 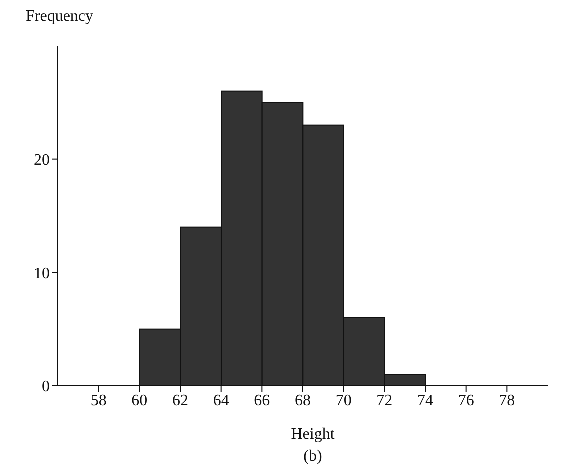 I want to click on x-tick-label: 70, so click(x=344, y=401).